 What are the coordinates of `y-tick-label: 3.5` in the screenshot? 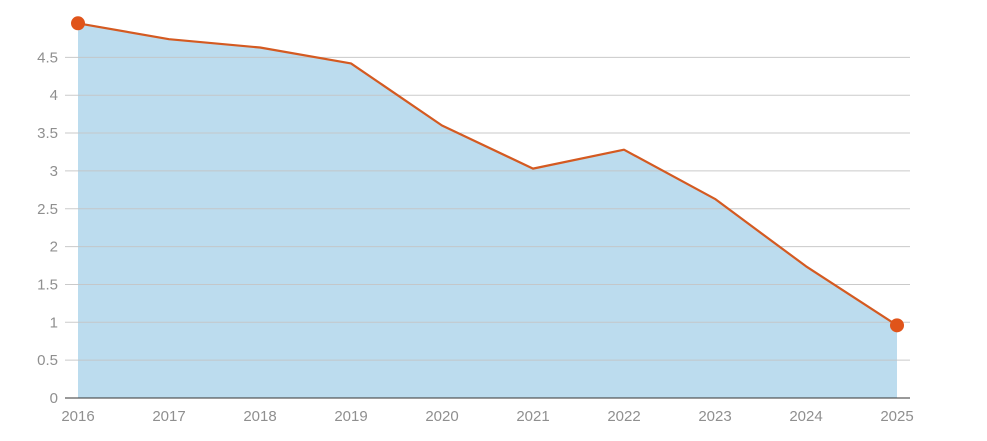 It's located at (47, 133).